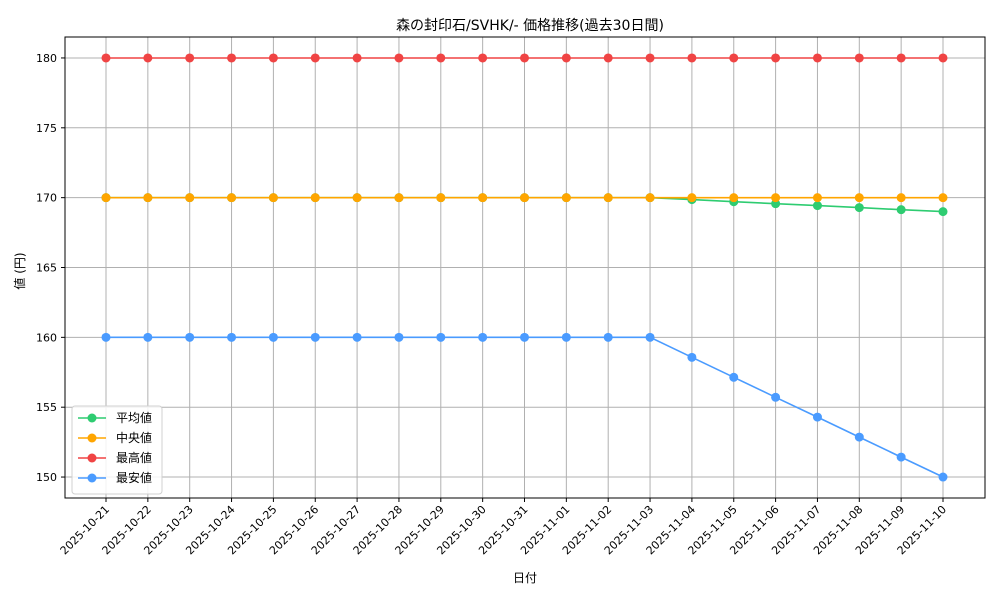  What do you see at coordinates (46, 58) in the screenshot?
I see `y-tick-label: 180` at bounding box center [46, 58].